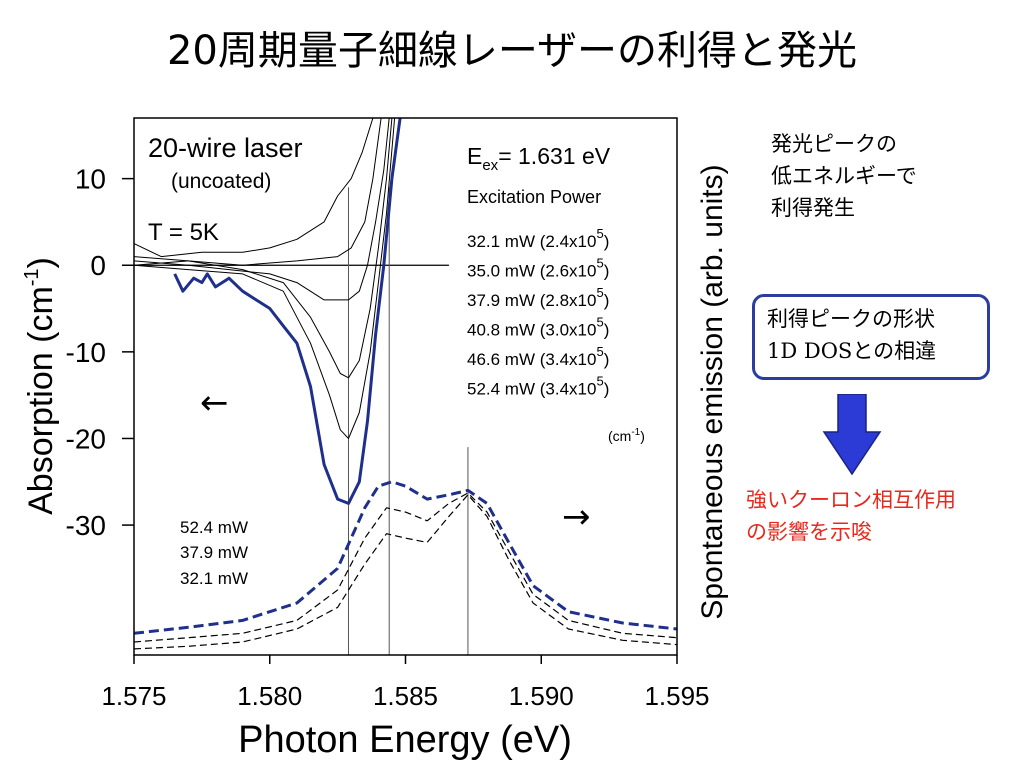  What do you see at coordinates (531, 300) in the screenshot?
I see `power-entry-main: 37.9 mW (2.8x10` at bounding box center [531, 300].